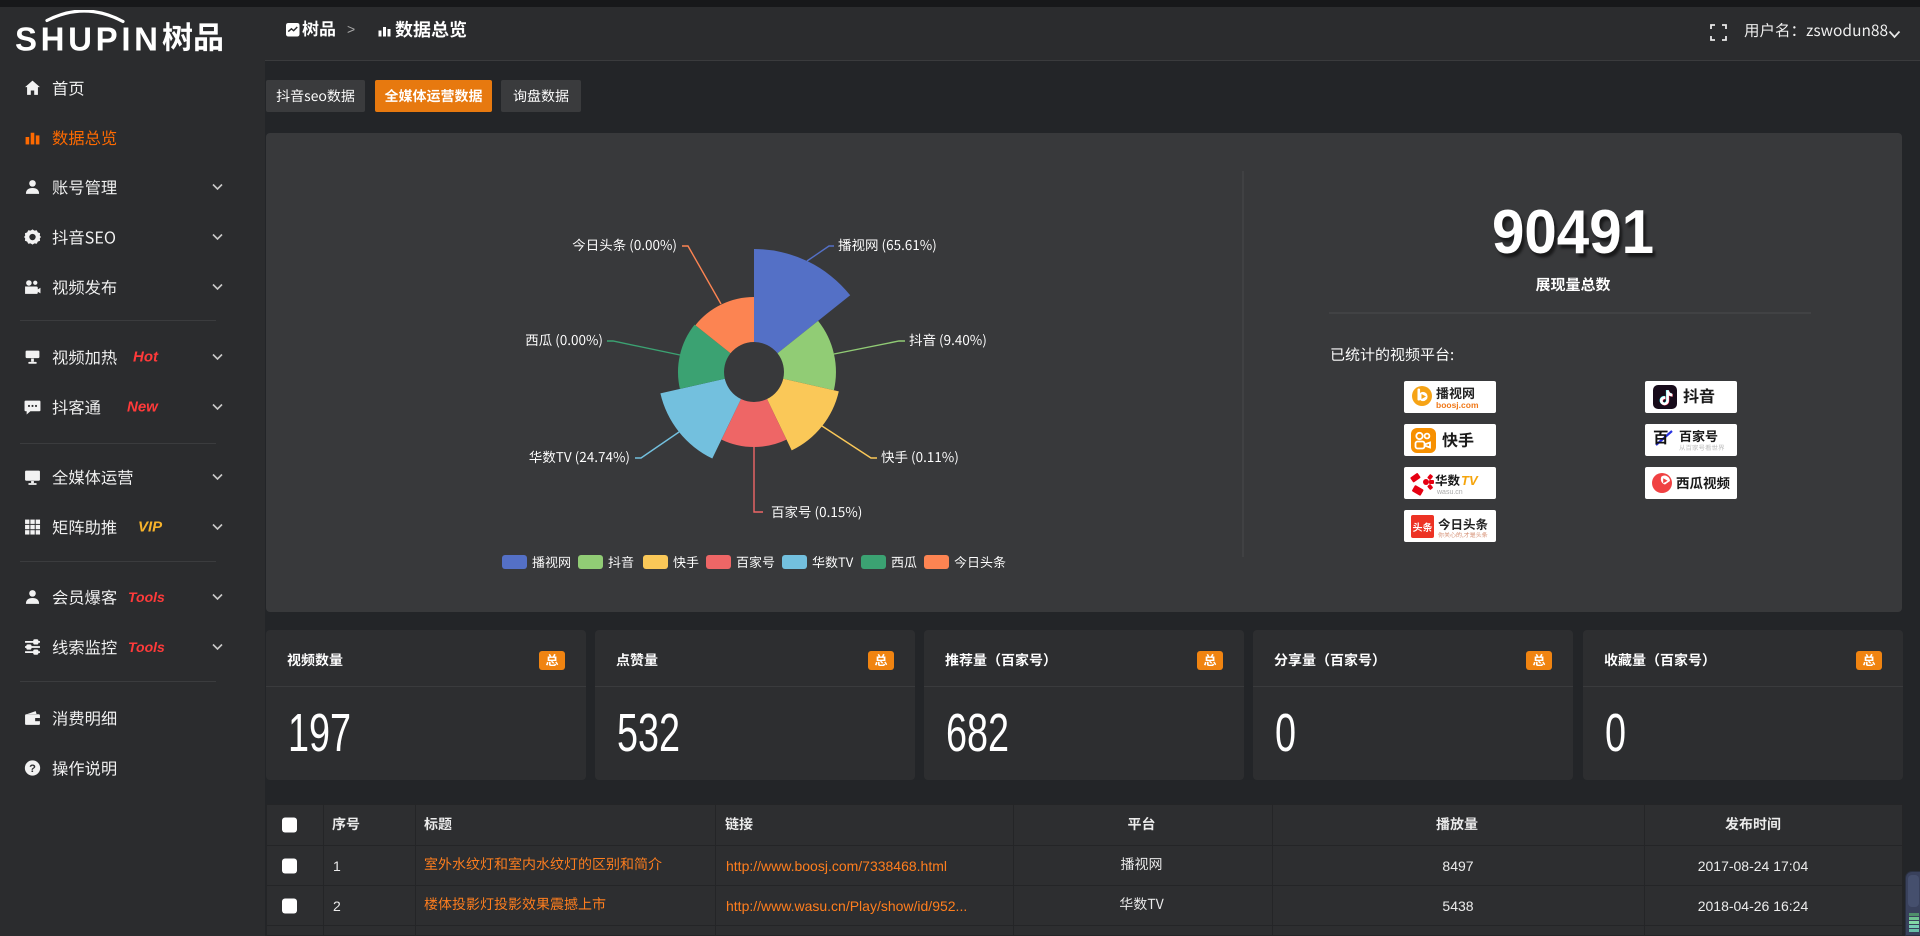  Describe the element at coordinates (1470, 480) in the screenshot. I see `svg-text: TV` at that location.